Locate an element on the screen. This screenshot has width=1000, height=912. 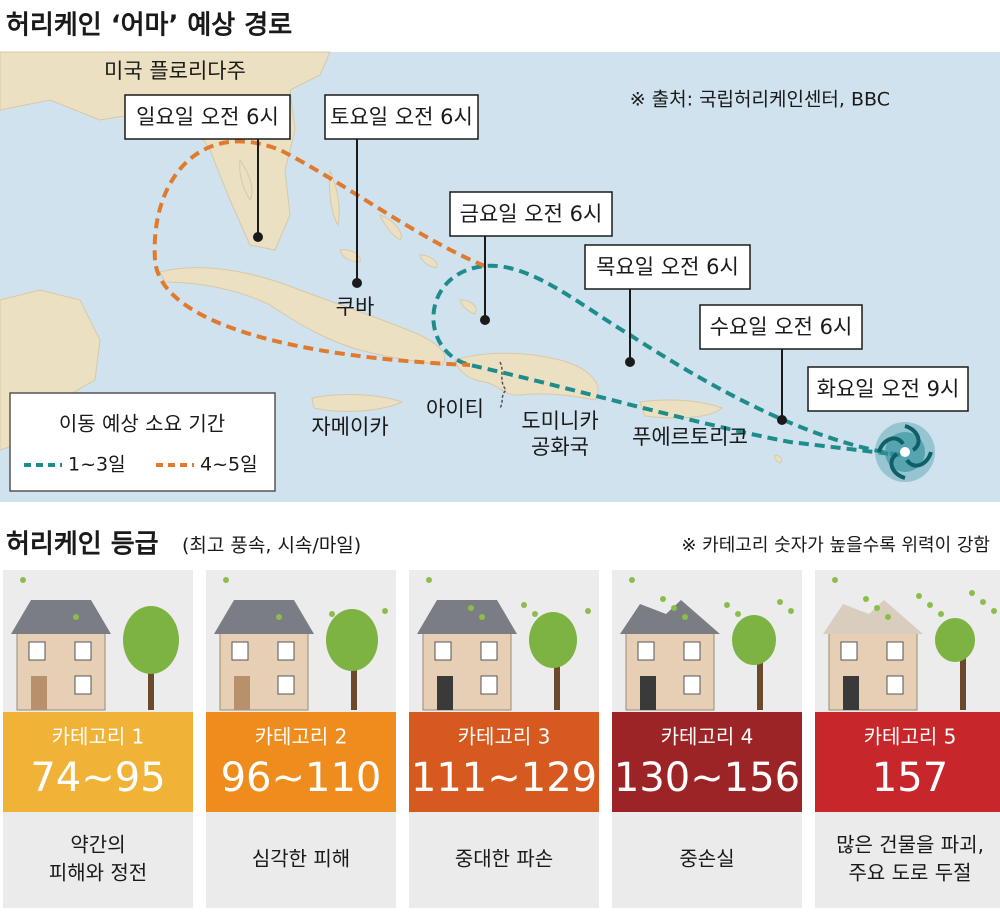
category-label: 카테고리 5 is located at coordinates (910, 737).